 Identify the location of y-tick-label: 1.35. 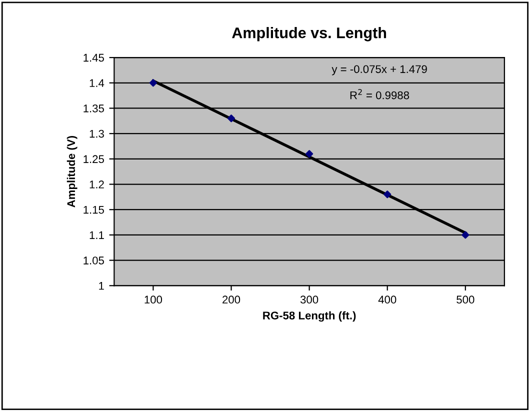
(94, 108).